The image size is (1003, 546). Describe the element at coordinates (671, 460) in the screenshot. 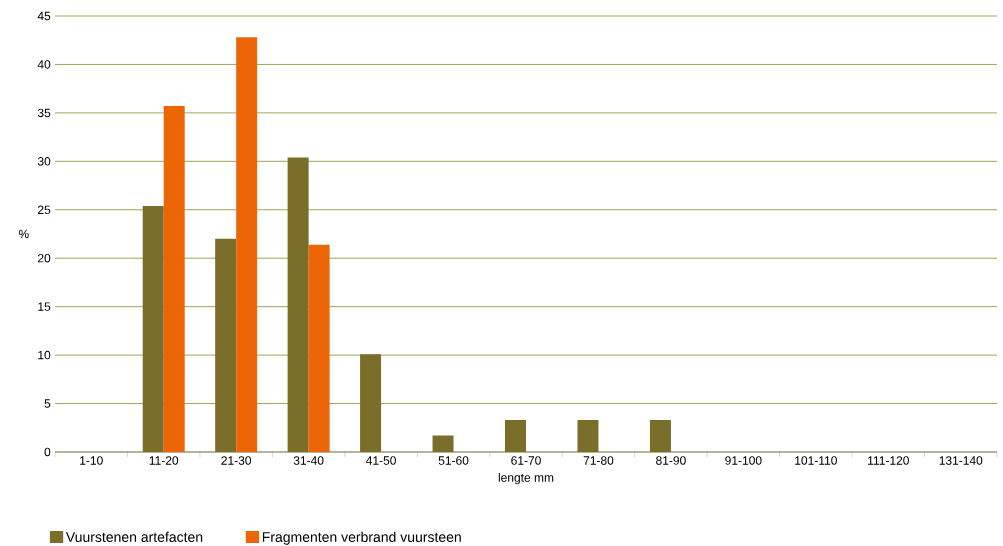

I see `x-tick-label: 81-90` at that location.